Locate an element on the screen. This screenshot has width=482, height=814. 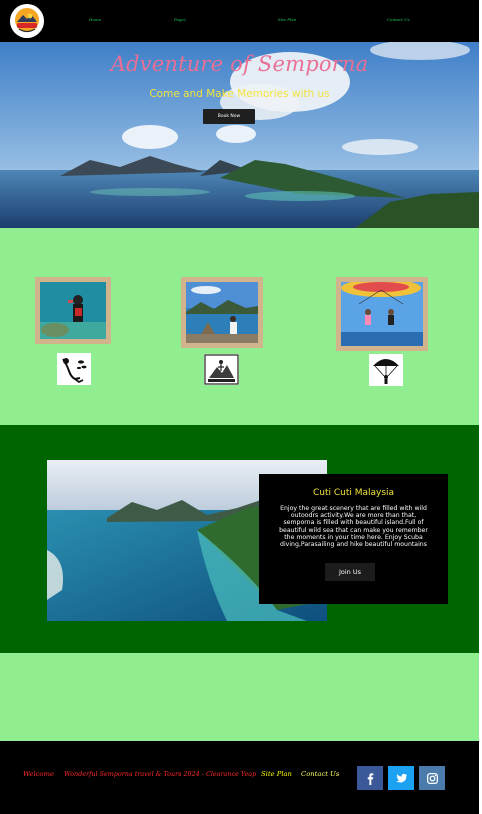
nav-home-link: Home is located at coordinates (95, 19).